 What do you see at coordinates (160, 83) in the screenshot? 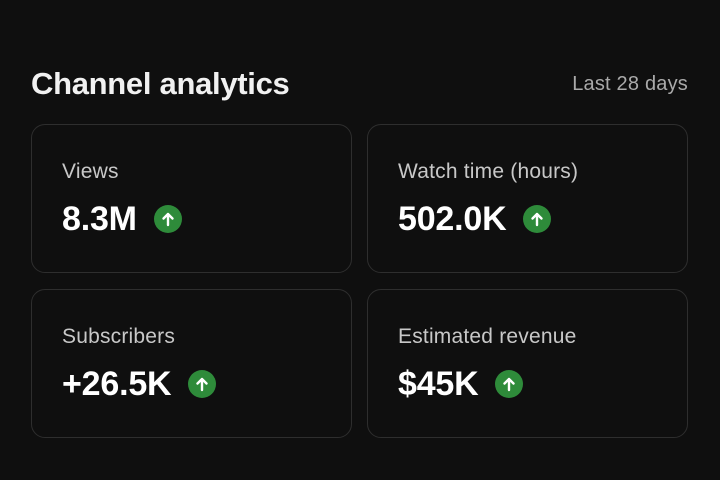
I see `page-title: Channel analytics` at bounding box center [160, 83].